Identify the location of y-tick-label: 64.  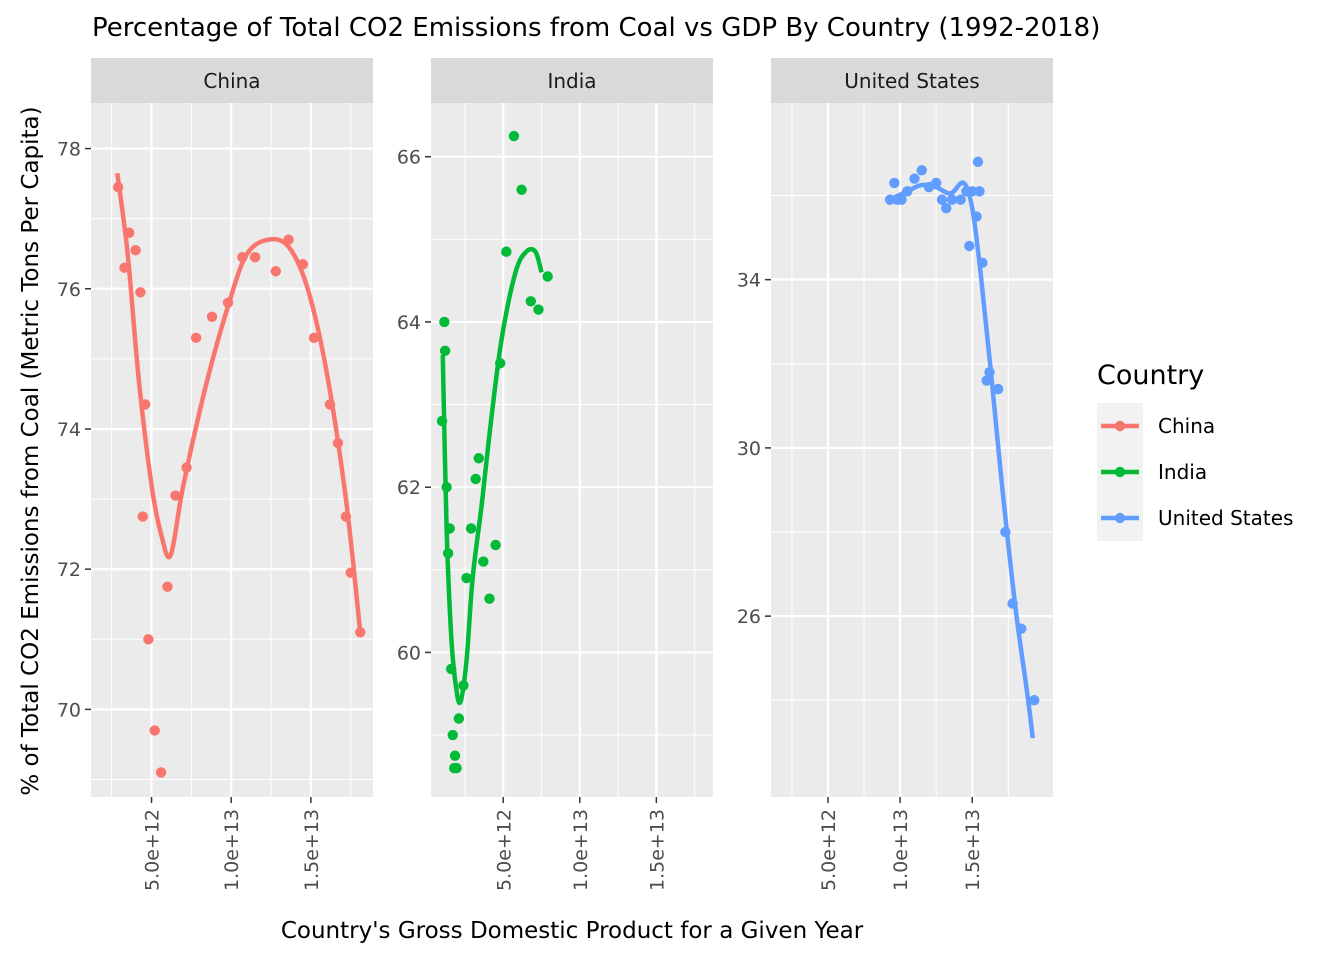
(409, 323).